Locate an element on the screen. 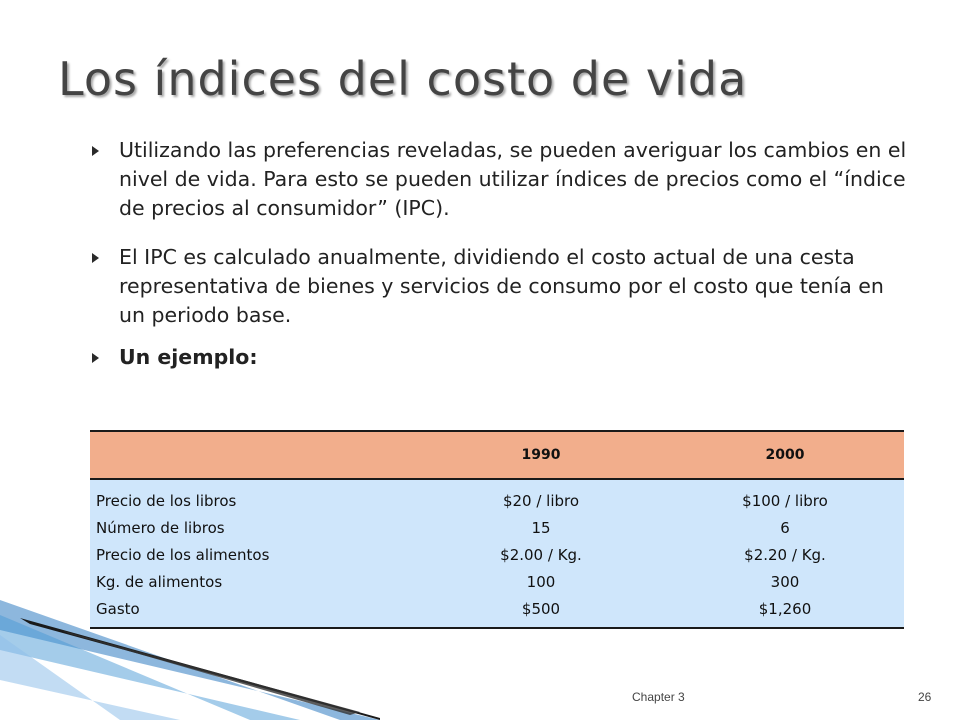  table-cell: Precio de los libros is located at coordinates (253, 497).